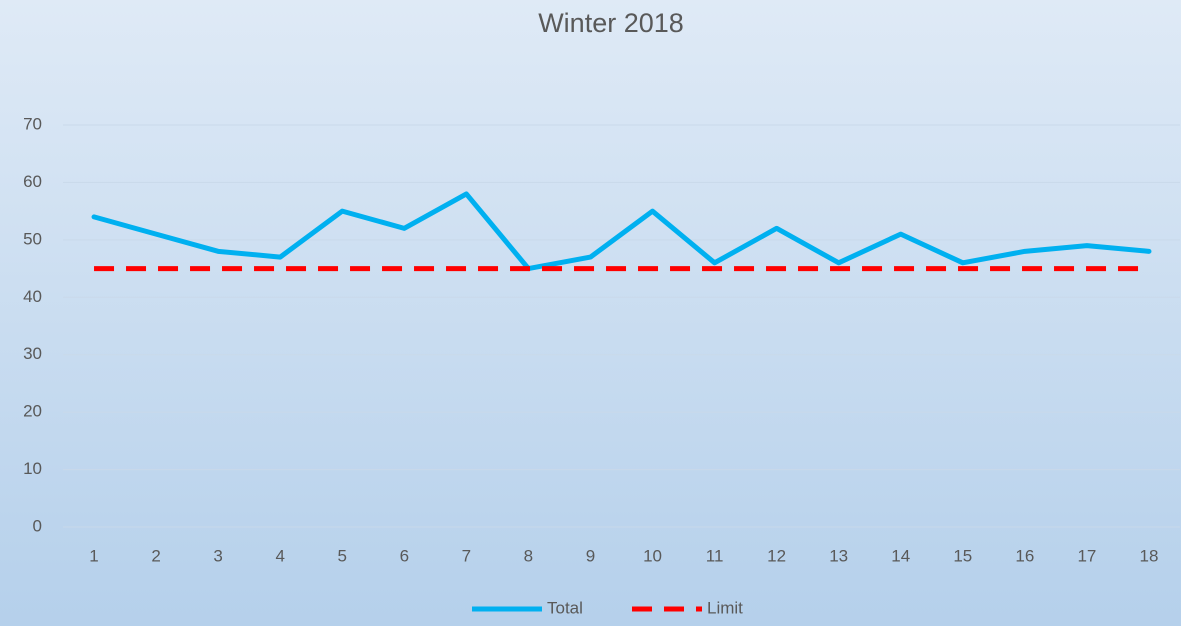  Describe the element at coordinates (32, 181) in the screenshot. I see `y-tick-label: 60` at that location.